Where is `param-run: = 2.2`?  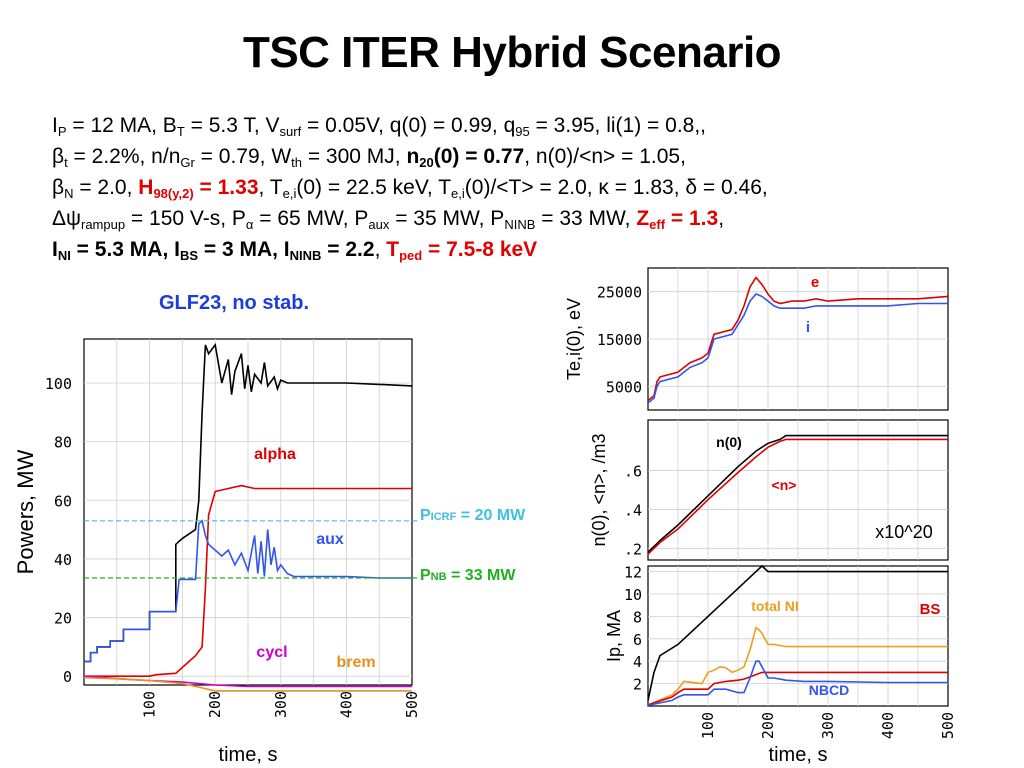
param-run: = 2.2 is located at coordinates (348, 249).